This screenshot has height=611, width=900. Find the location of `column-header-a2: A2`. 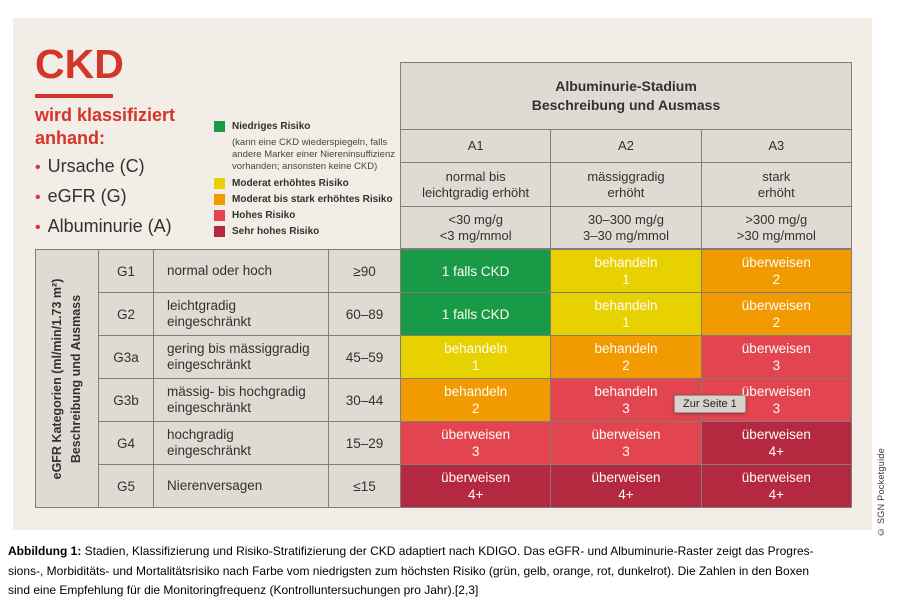

column-header-a2: A2 is located at coordinates (626, 146).